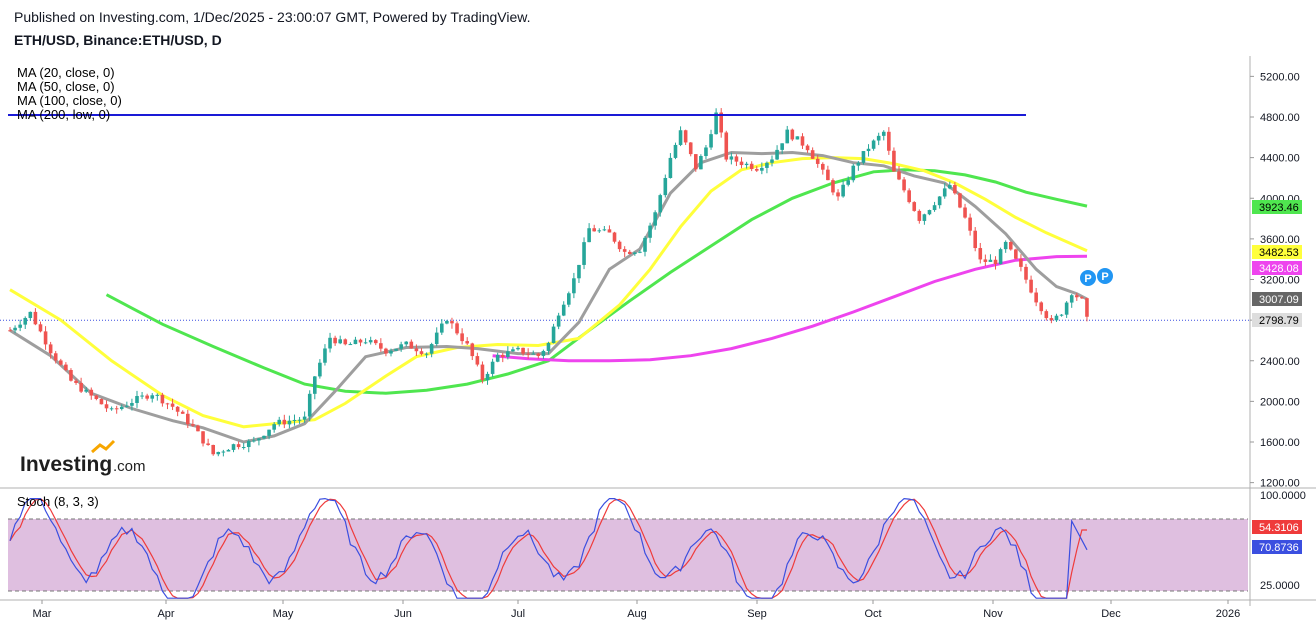 This screenshot has height=626, width=1316. What do you see at coordinates (872, 614) in the screenshot?
I see `time-tick-label: Oct` at bounding box center [872, 614].